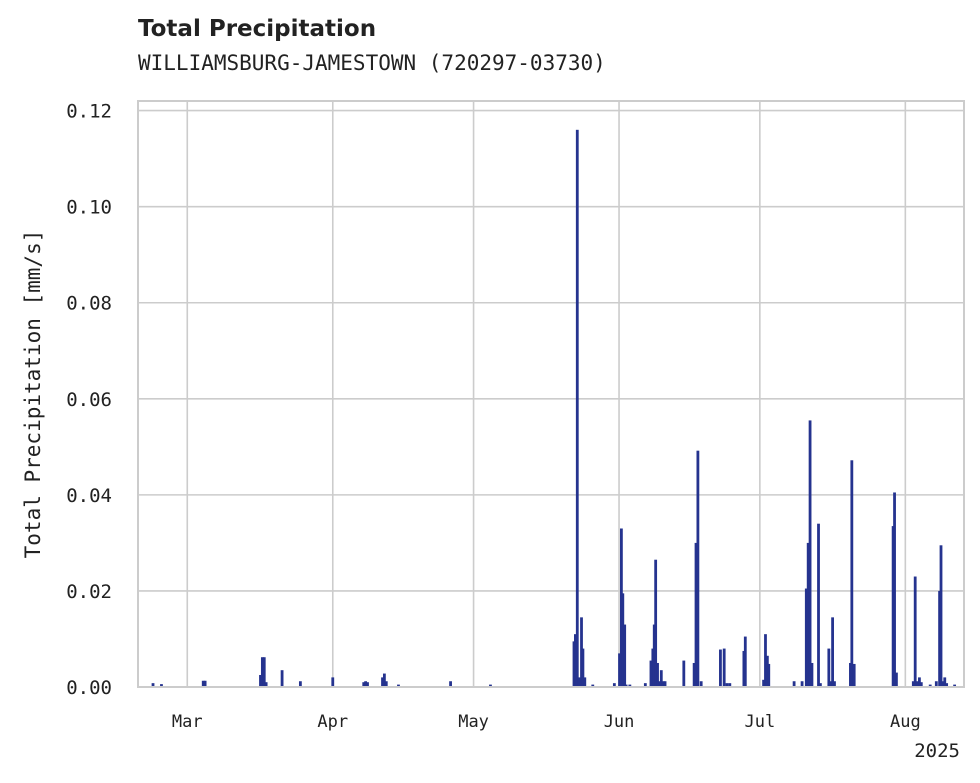 The height and width of the screenshot is (783, 980). What do you see at coordinates (33, 394) in the screenshot?
I see `y-axis-label: Total Precipitation [mm/s]` at bounding box center [33, 394].